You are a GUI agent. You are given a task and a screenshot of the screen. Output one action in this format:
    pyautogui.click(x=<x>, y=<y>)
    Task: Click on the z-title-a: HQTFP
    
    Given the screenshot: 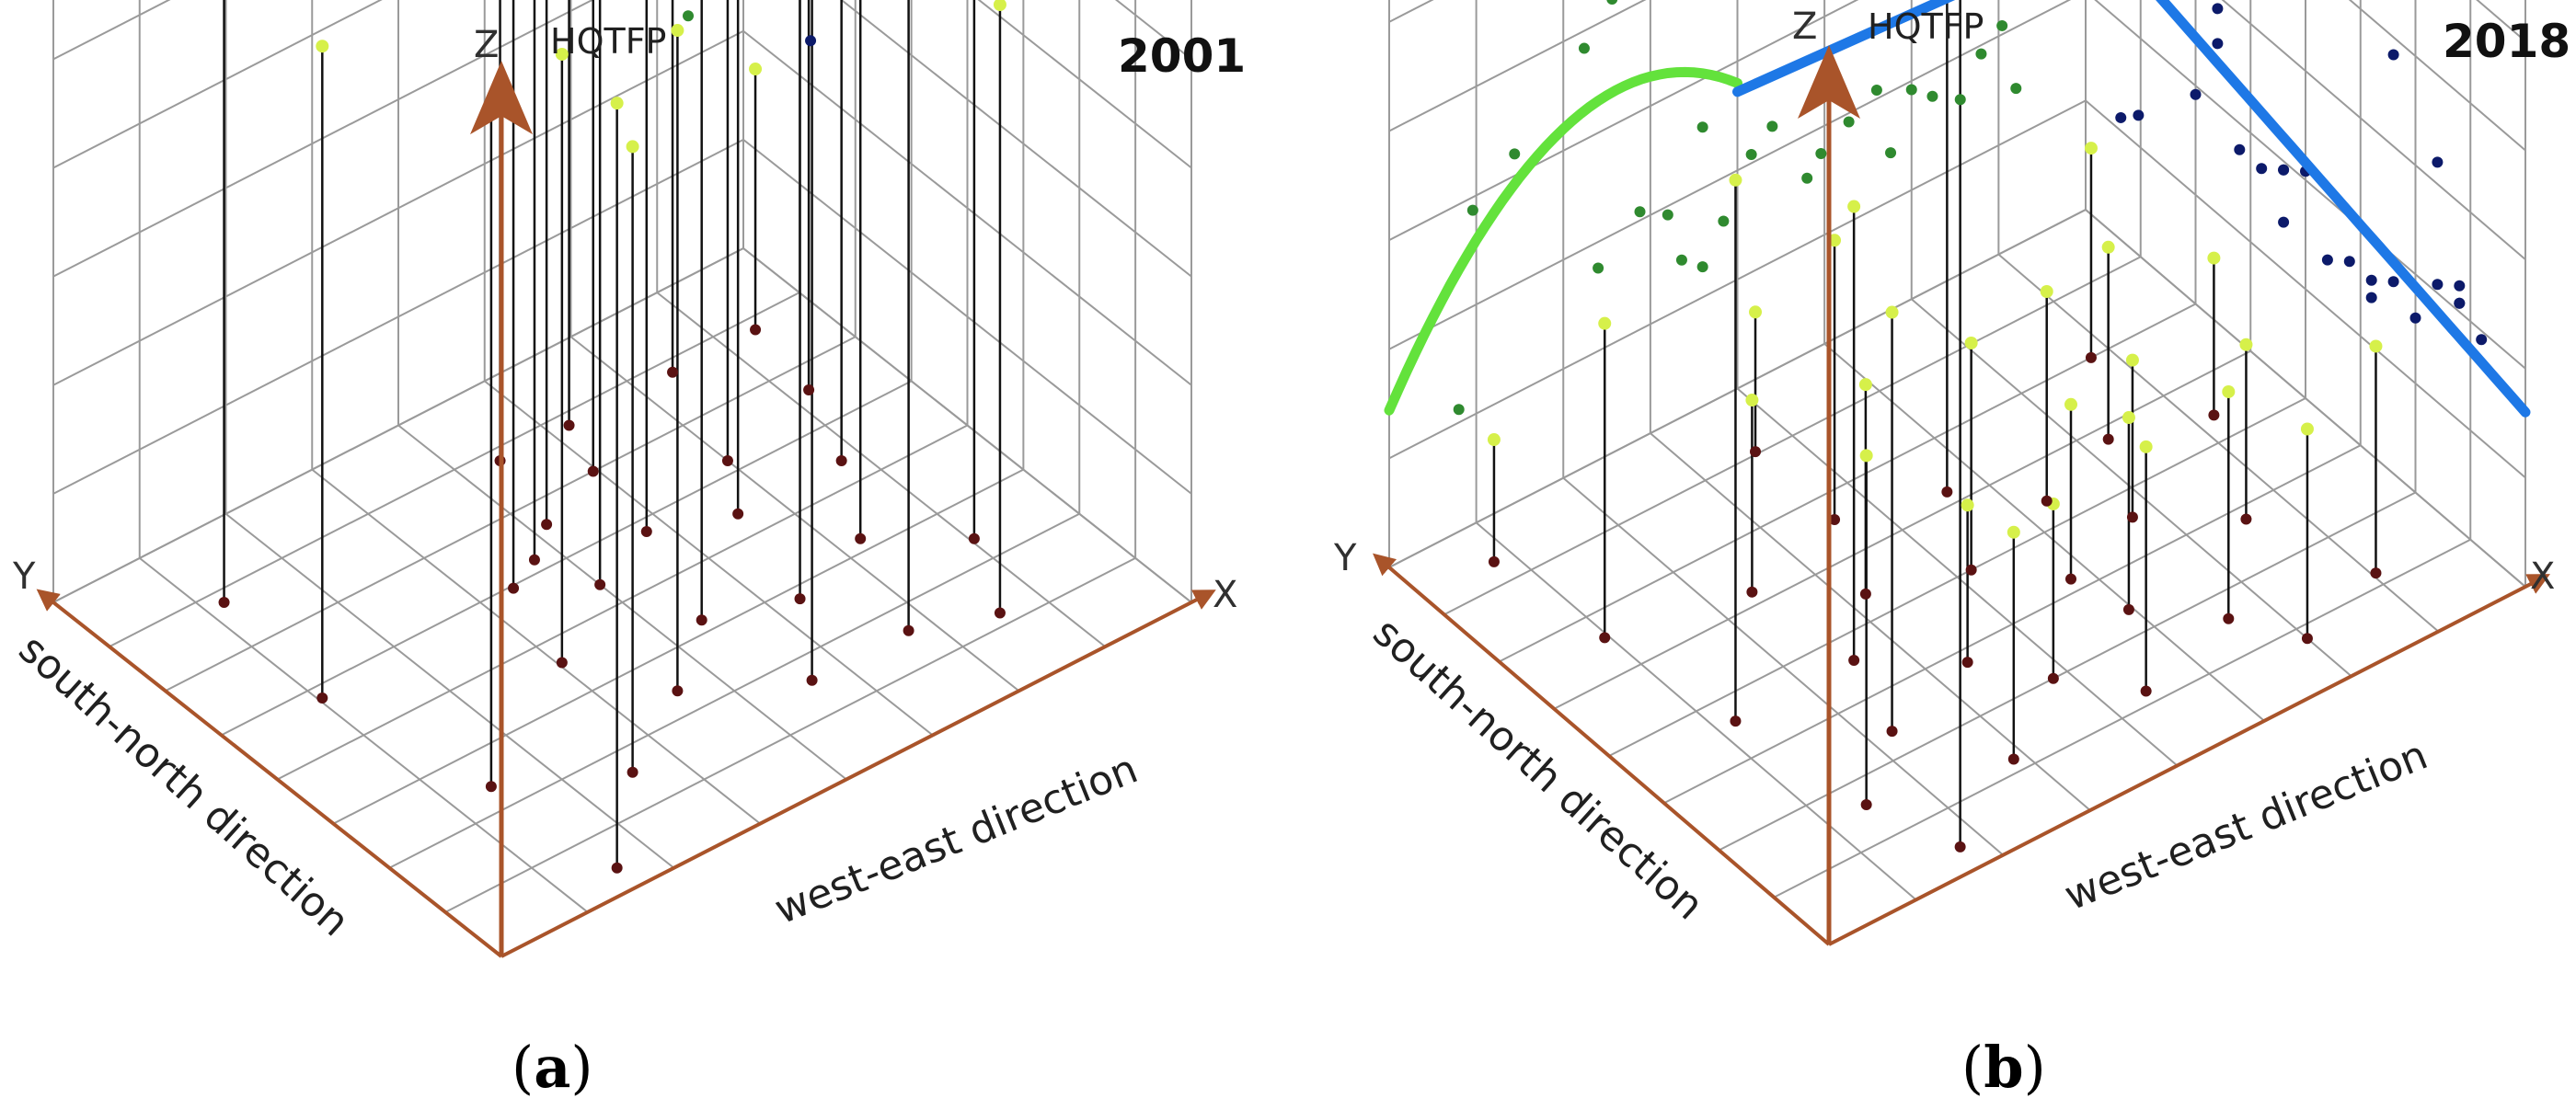 What is the action you would take?
    pyautogui.click(x=608, y=41)
    